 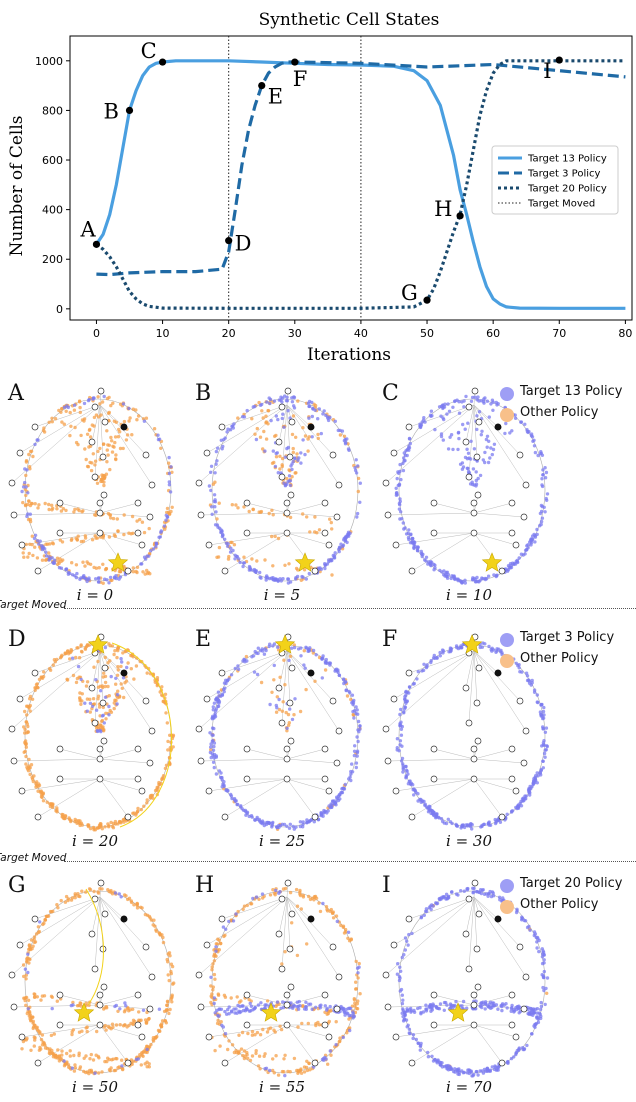 What do you see at coordinates (559, 658) in the screenshot?
I see `legend-other-label: Other Policy` at bounding box center [559, 658].